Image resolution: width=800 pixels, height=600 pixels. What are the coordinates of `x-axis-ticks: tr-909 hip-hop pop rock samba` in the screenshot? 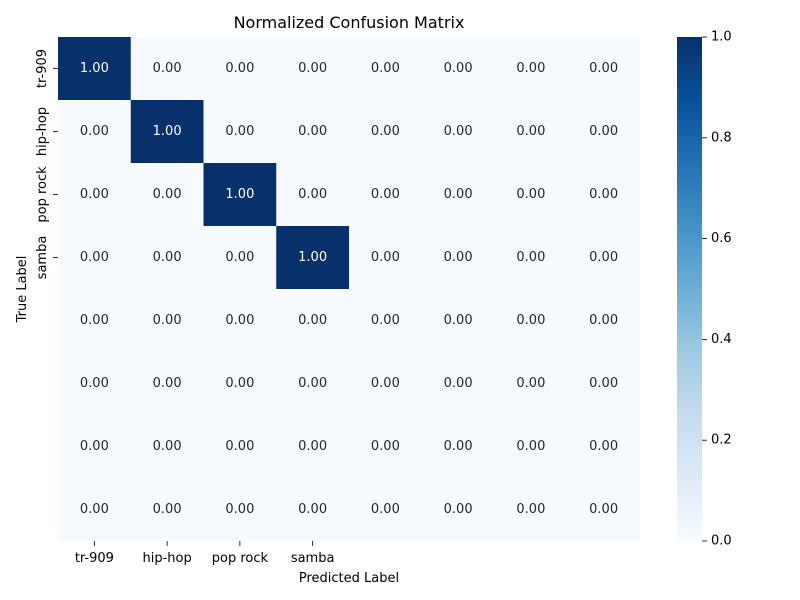 It's located at (204, 553).